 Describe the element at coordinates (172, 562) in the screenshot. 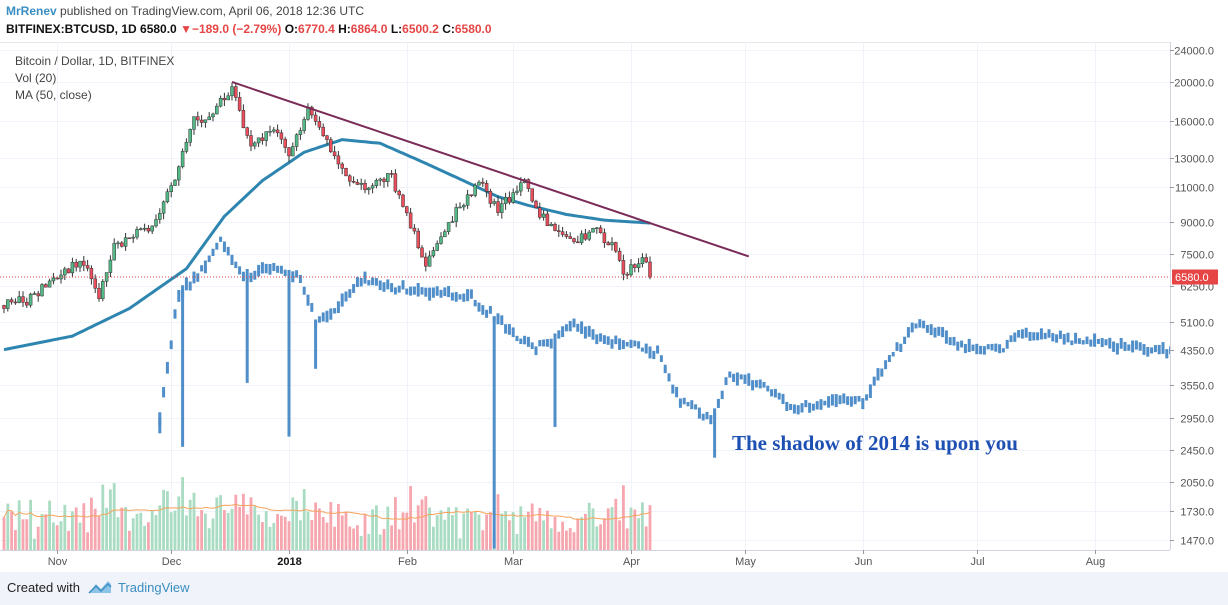

I see `x-tick-label: Dec` at that location.